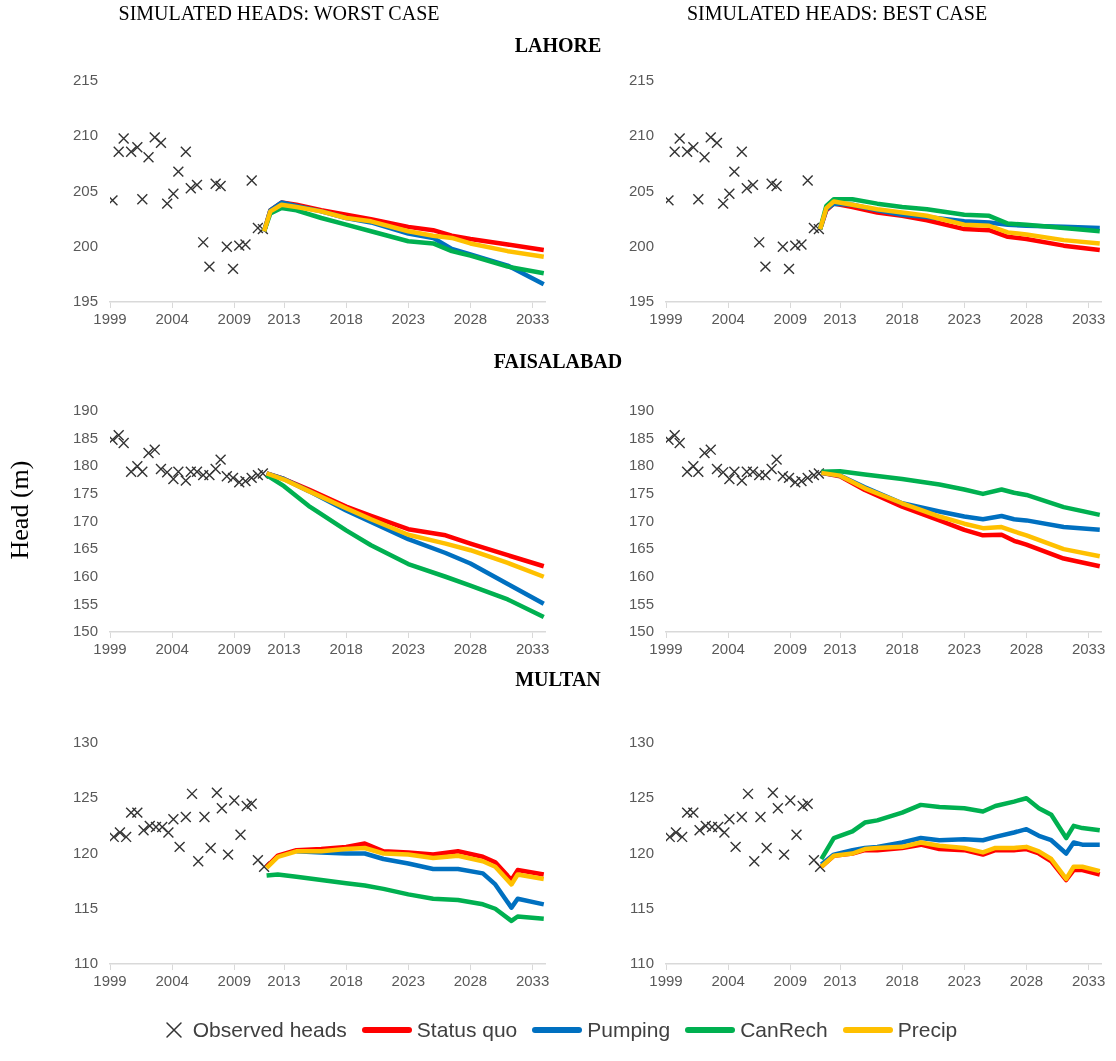  I want to click on x-tick-label: 2013, so click(840, 649).